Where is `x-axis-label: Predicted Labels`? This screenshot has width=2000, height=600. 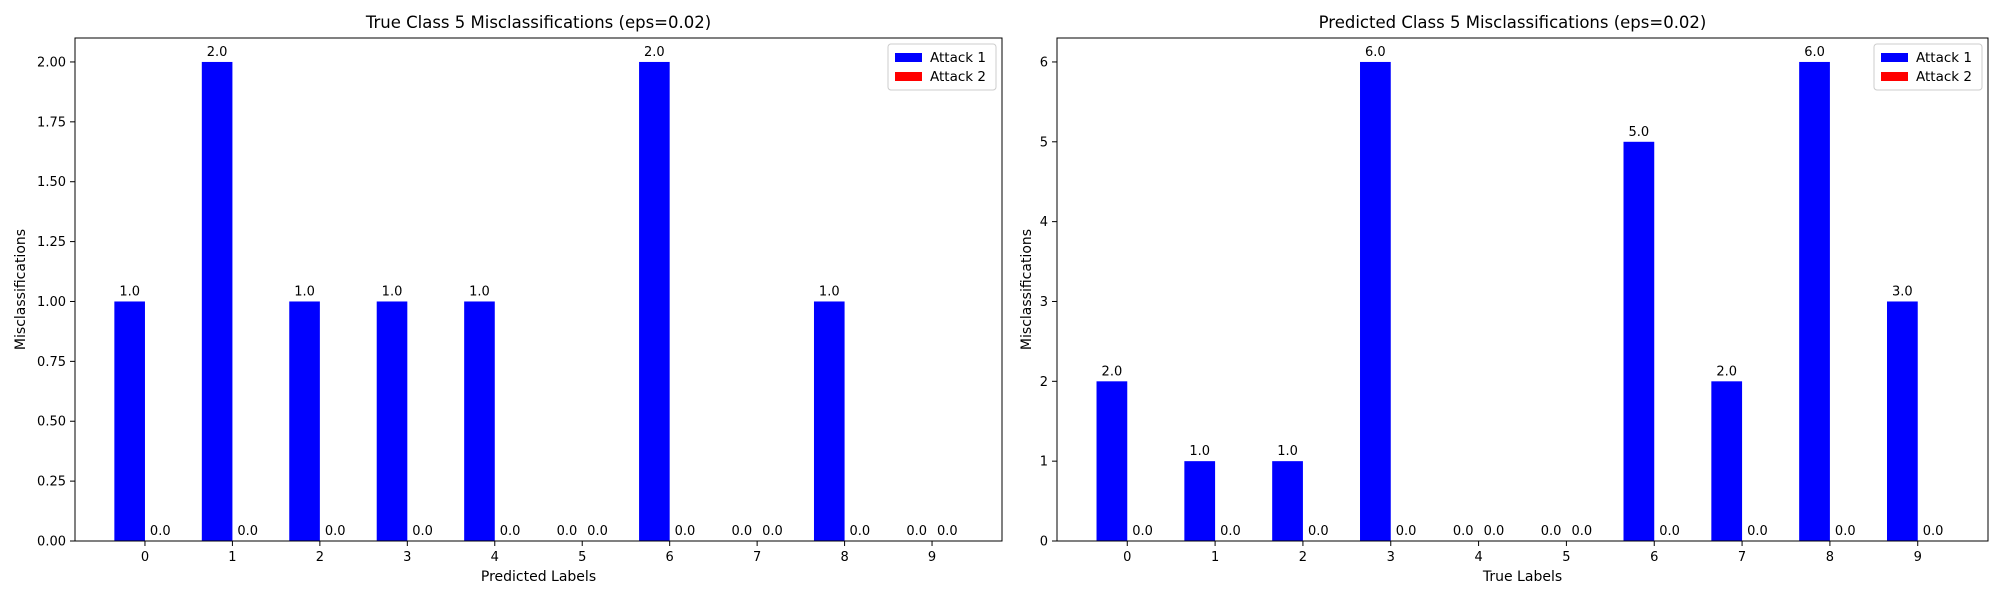 x-axis-label: Predicted Labels is located at coordinates (538, 577).